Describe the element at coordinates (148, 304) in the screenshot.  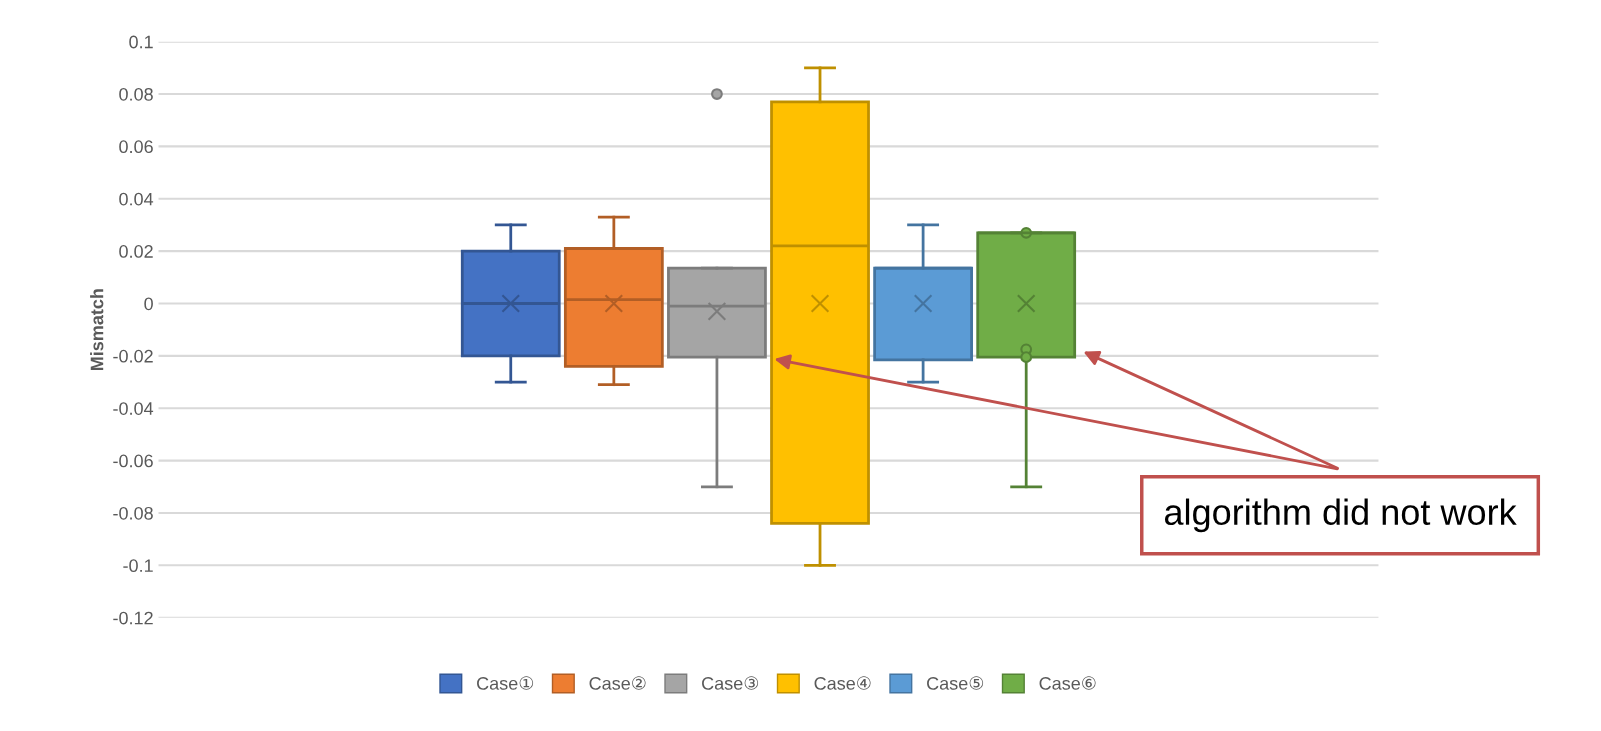
I see `y-tick-label: 0` at that location.